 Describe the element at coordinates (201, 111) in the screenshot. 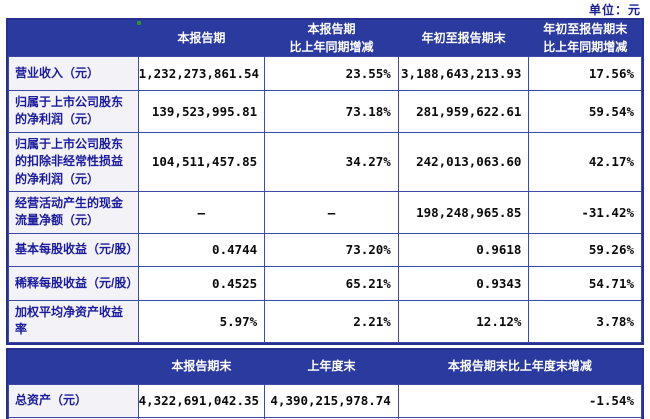

I see `value-cell: 139,523,995.81` at that location.